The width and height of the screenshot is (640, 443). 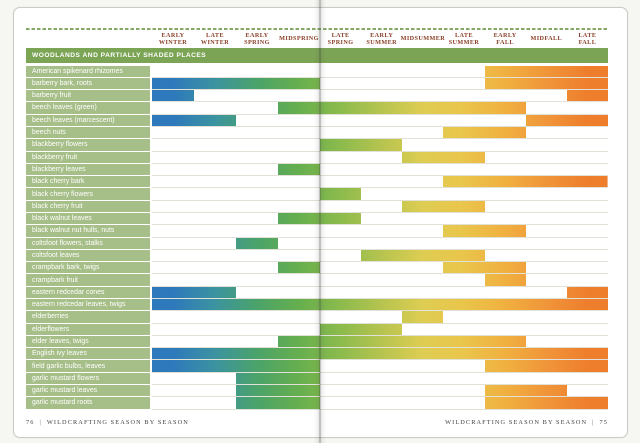 What do you see at coordinates (320, 243) in the screenshot?
I see `plant-row: coltsfoot flowers, stalks` at bounding box center [320, 243].